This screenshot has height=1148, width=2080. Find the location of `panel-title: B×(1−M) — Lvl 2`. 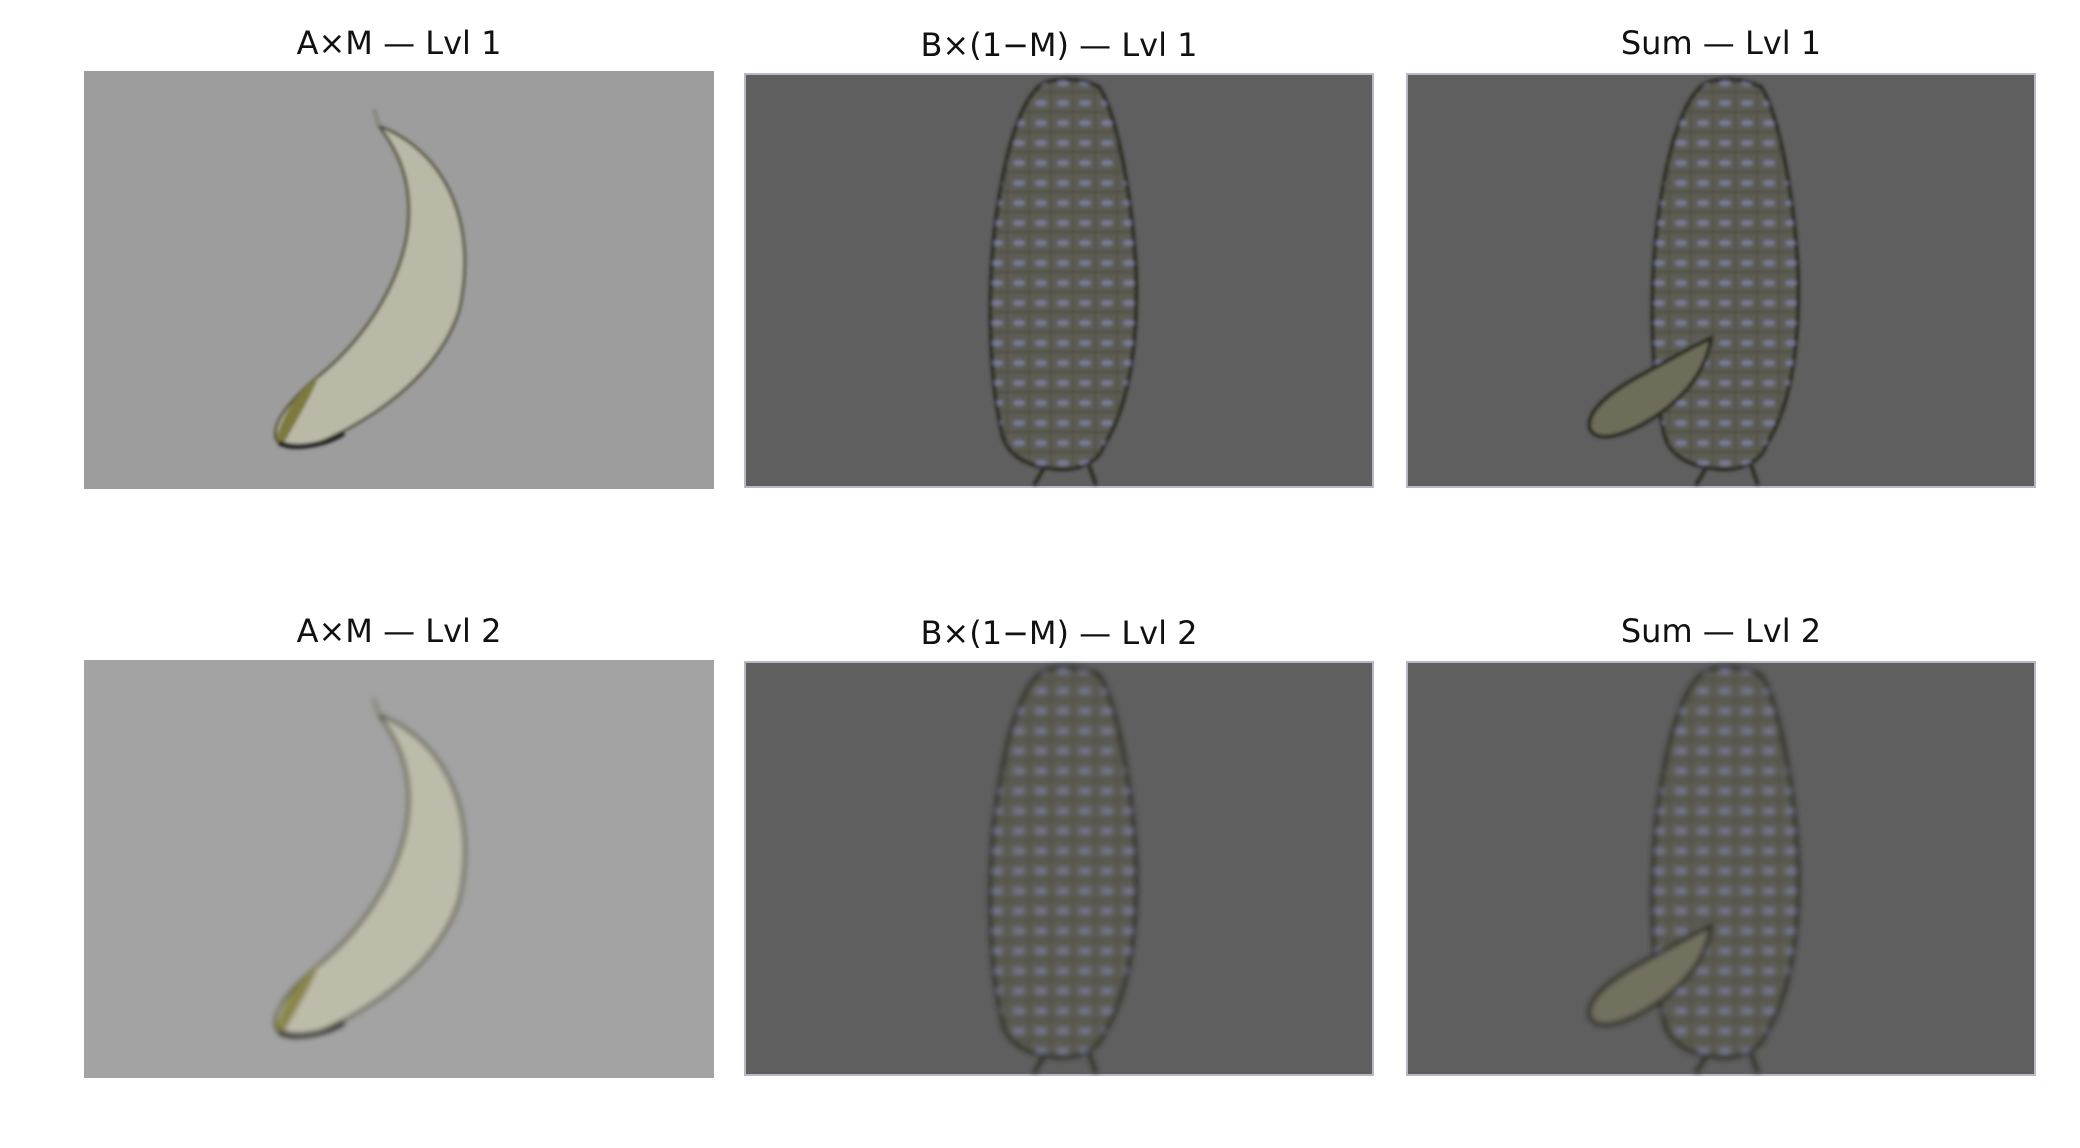

panel-title: B×(1−M) — Lvl 2 is located at coordinates (1059, 633).